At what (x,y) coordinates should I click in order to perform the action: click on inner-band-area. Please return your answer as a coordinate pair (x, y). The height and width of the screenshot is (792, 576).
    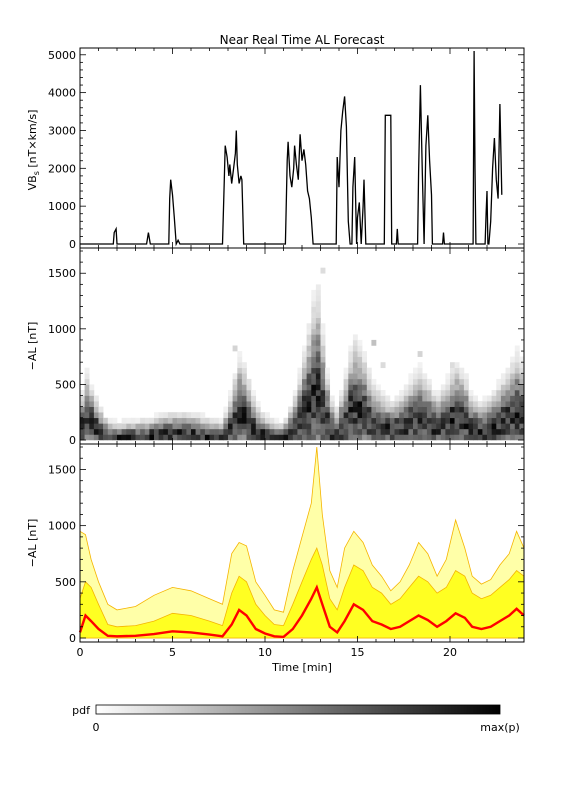
    Looking at the image, I should click on (302, 593).